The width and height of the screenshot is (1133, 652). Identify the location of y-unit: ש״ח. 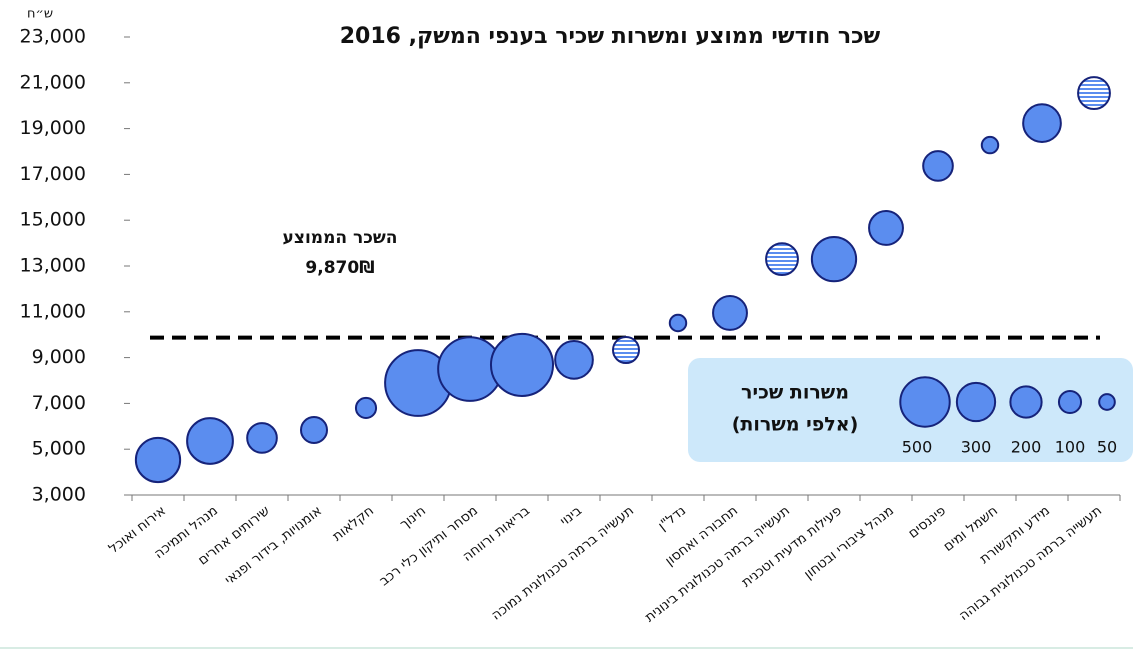
(40, 14).